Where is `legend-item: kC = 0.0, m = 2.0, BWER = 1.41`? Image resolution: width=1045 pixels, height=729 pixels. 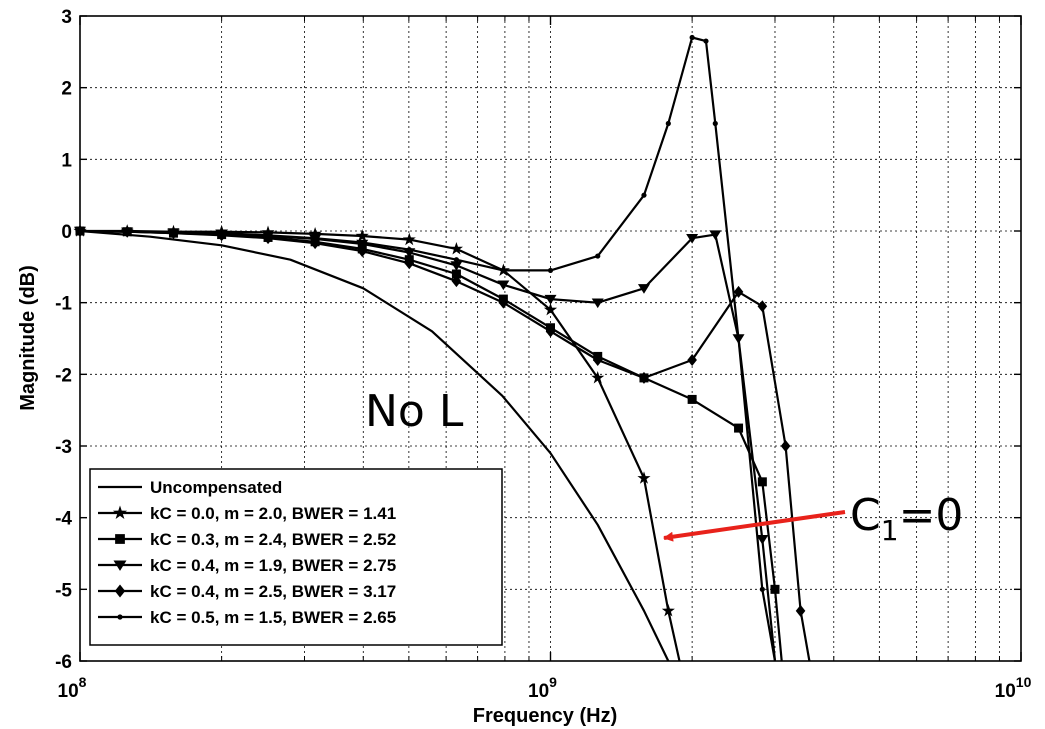 legend-item: kC = 0.0, m = 2.0, BWER = 1.41 is located at coordinates (247, 513).